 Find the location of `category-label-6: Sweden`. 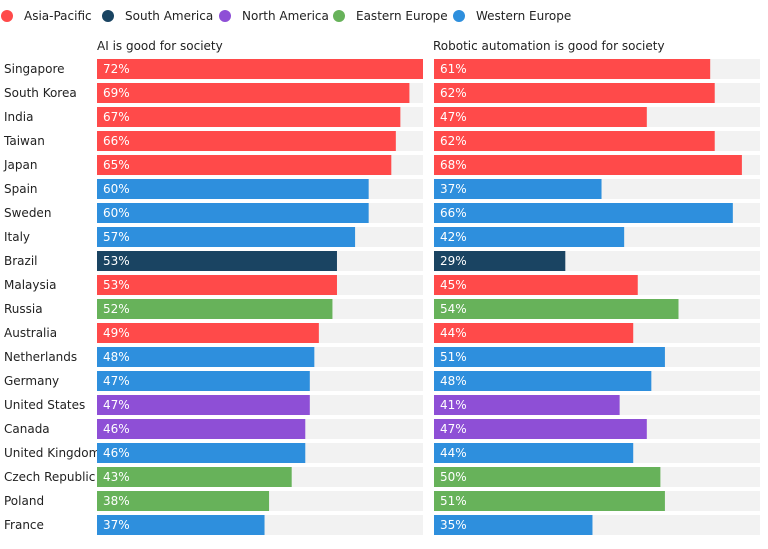

category-label-6: Sweden is located at coordinates (27, 213).